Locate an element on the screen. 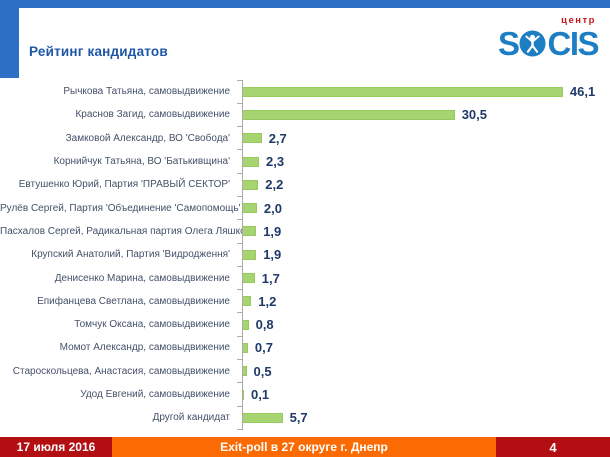 This screenshot has width=610, height=457. value-label: 2,2 is located at coordinates (274, 185).